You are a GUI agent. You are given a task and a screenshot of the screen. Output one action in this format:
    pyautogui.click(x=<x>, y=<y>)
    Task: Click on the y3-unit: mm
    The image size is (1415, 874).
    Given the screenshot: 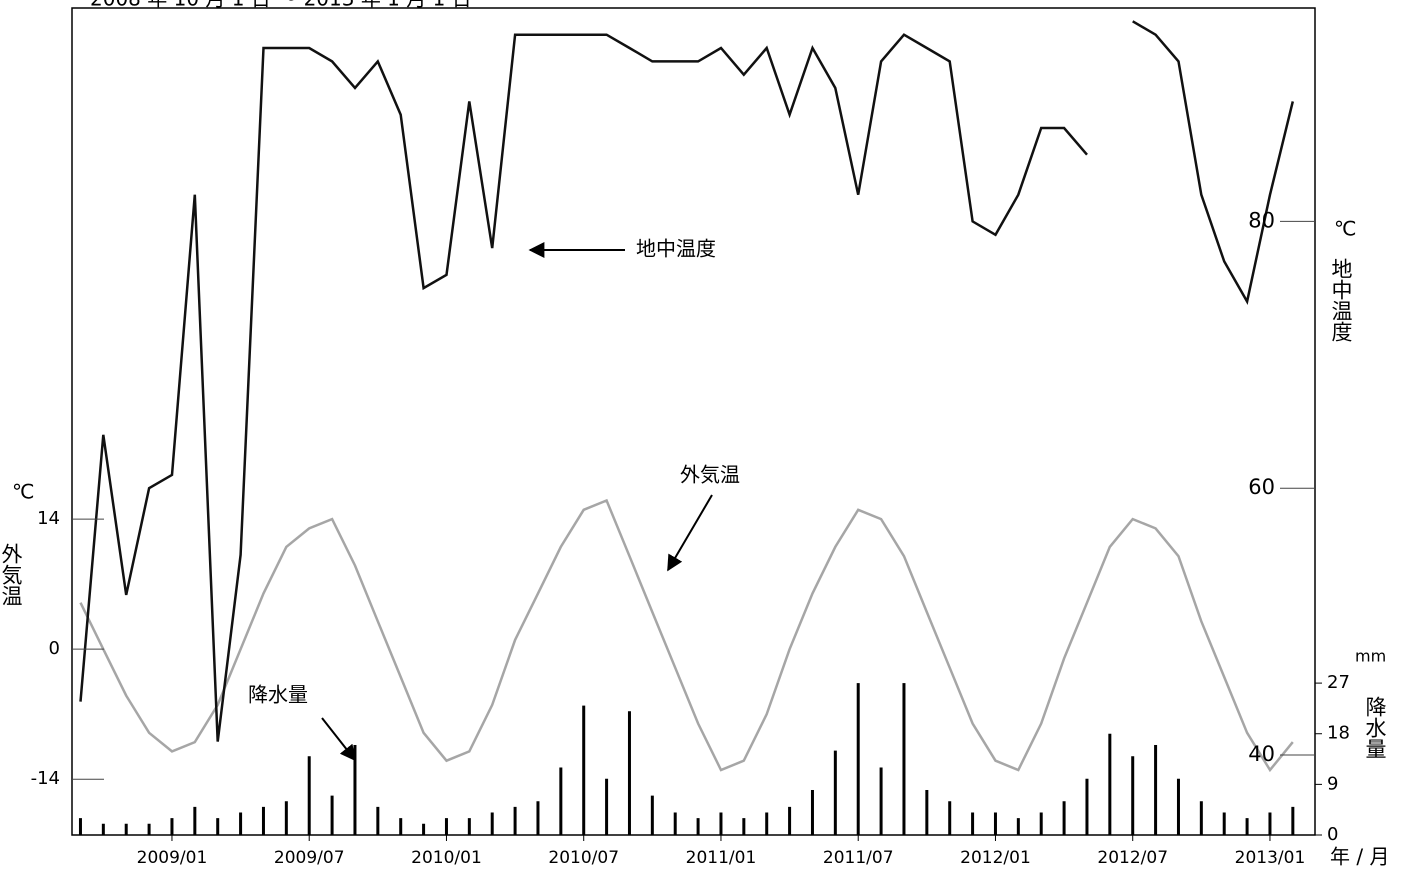 What is the action you would take?
    pyautogui.click(x=1370, y=656)
    